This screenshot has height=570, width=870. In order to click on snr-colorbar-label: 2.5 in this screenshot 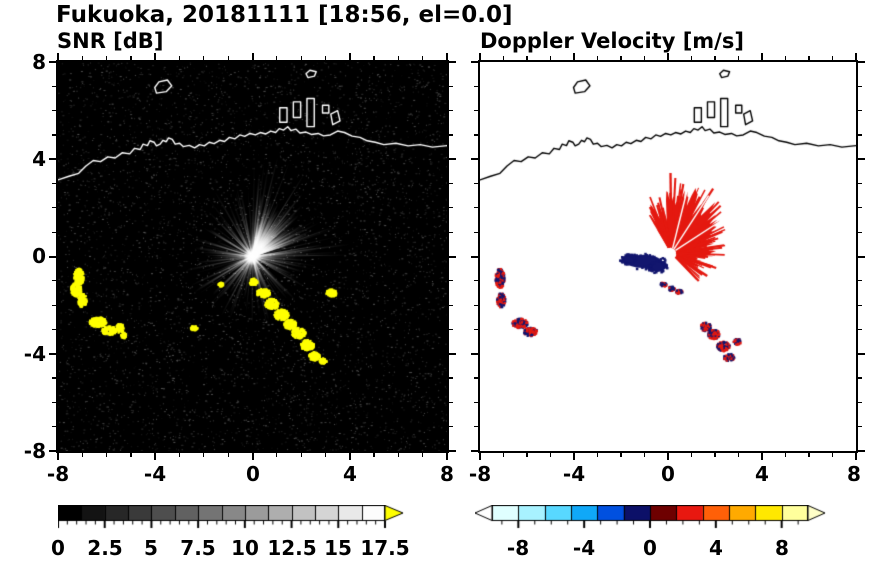, I will do `click(105, 548)`.